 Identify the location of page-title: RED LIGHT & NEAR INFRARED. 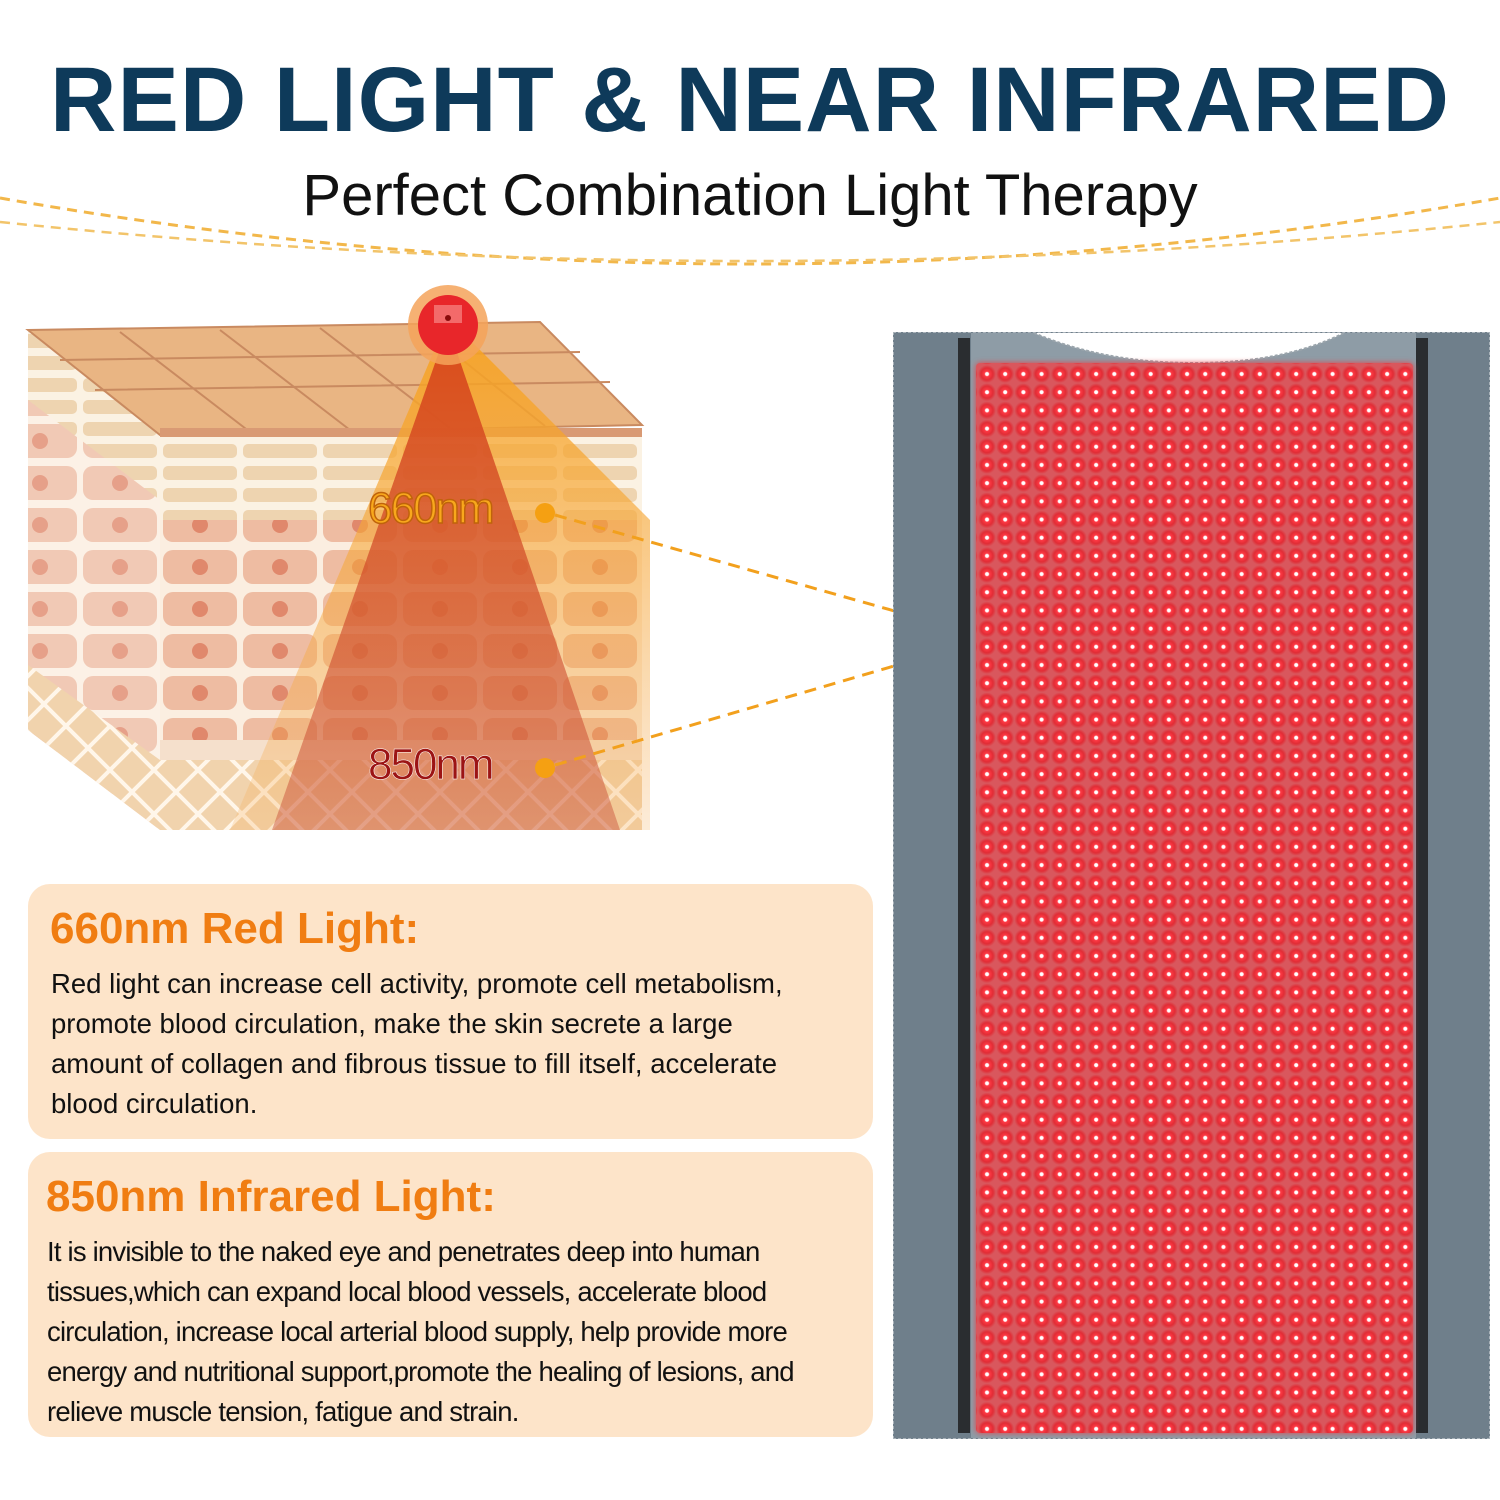
(750, 100).